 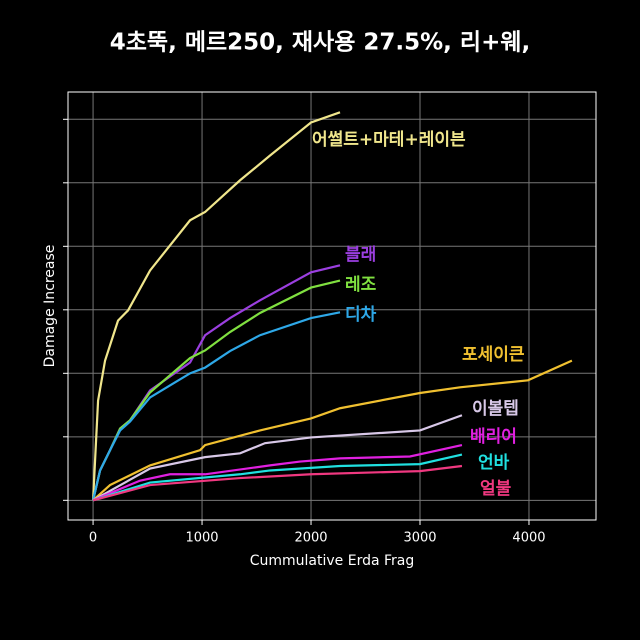 What do you see at coordinates (320, 43) in the screenshot?
I see `chart-title: 4초뚝, 메르250, 재사용 27.5%, 리+웨,` at bounding box center [320, 43].